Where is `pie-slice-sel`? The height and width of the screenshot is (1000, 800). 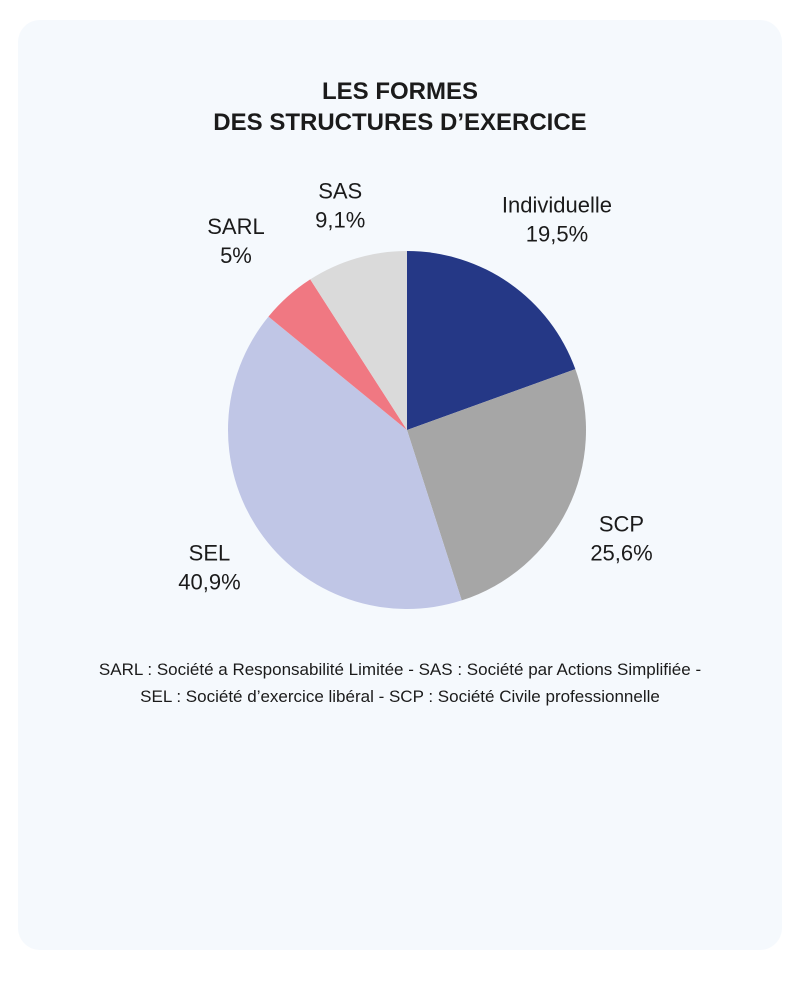
pie-slice-sel is located at coordinates (345, 462).